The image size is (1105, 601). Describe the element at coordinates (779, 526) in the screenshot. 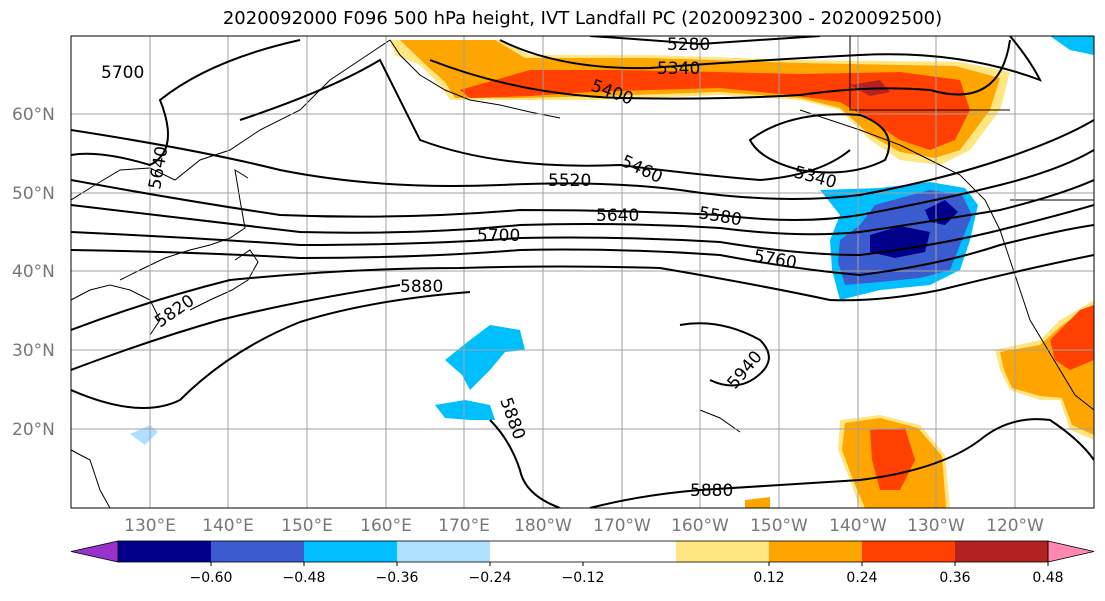

I see `lon-label: 150°W` at that location.